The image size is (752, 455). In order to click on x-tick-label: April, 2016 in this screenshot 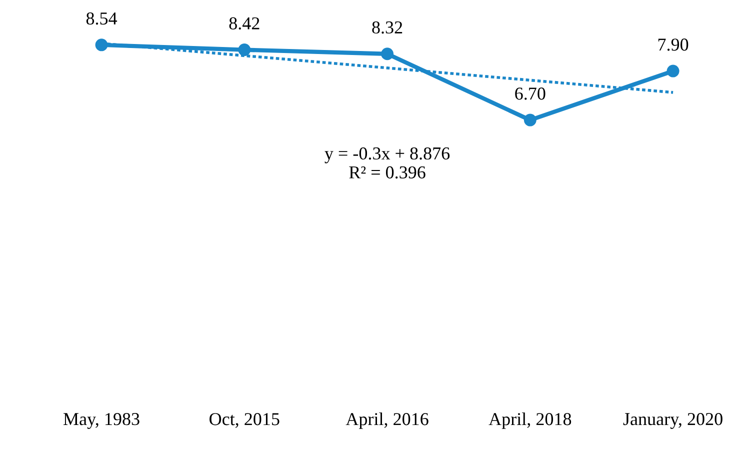, I will do `click(387, 420)`.